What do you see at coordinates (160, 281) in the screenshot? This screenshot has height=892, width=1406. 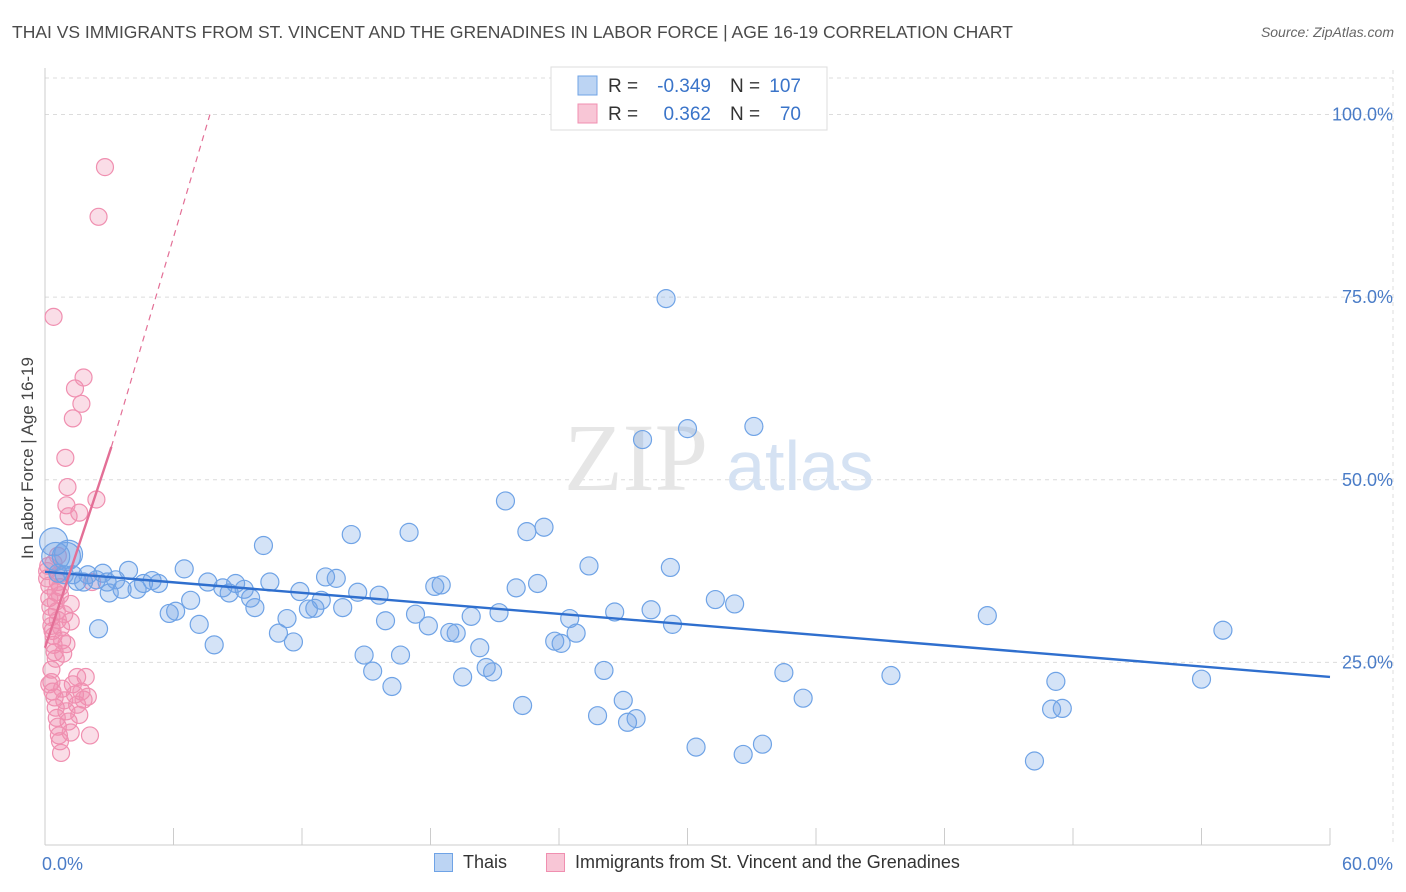 I see `svg-trend-extension` at bounding box center [160, 281].